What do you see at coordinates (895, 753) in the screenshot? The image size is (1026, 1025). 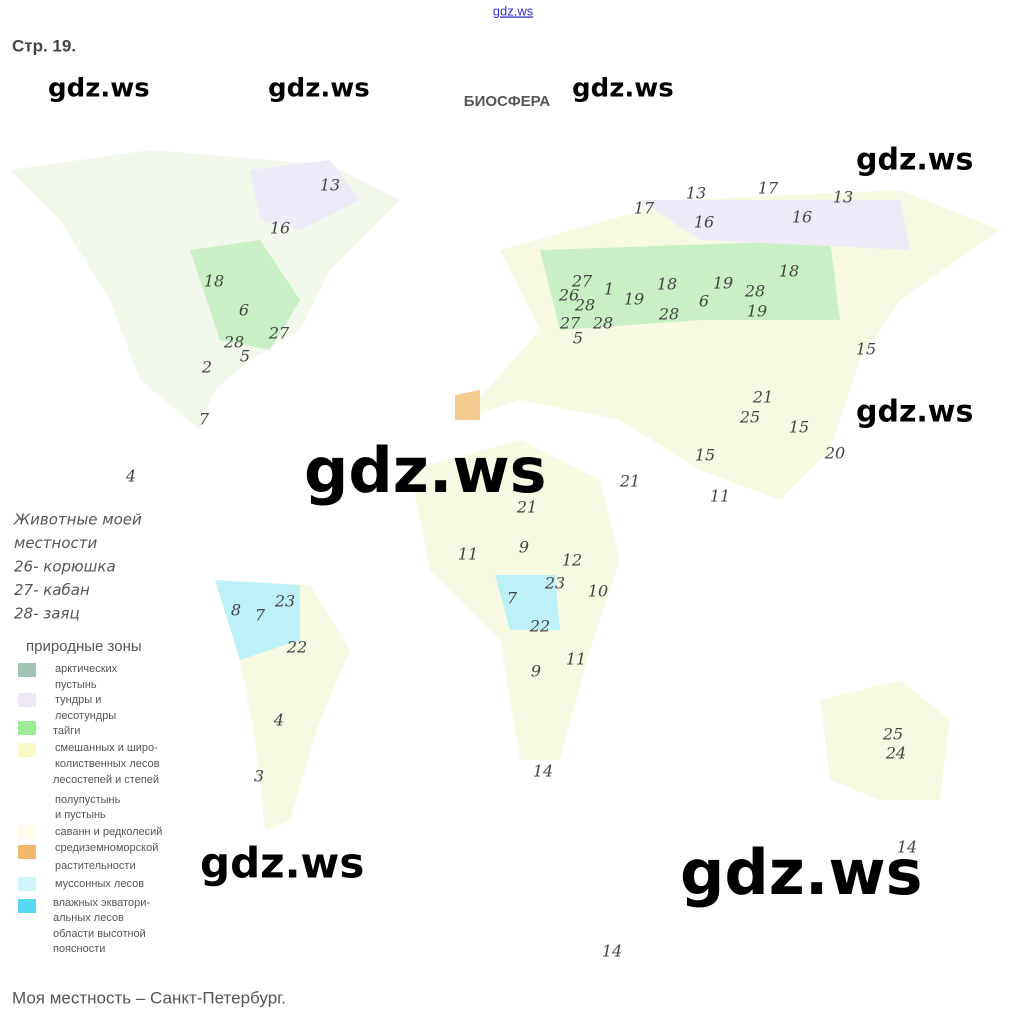 I see `map-label: 24` at bounding box center [895, 753].